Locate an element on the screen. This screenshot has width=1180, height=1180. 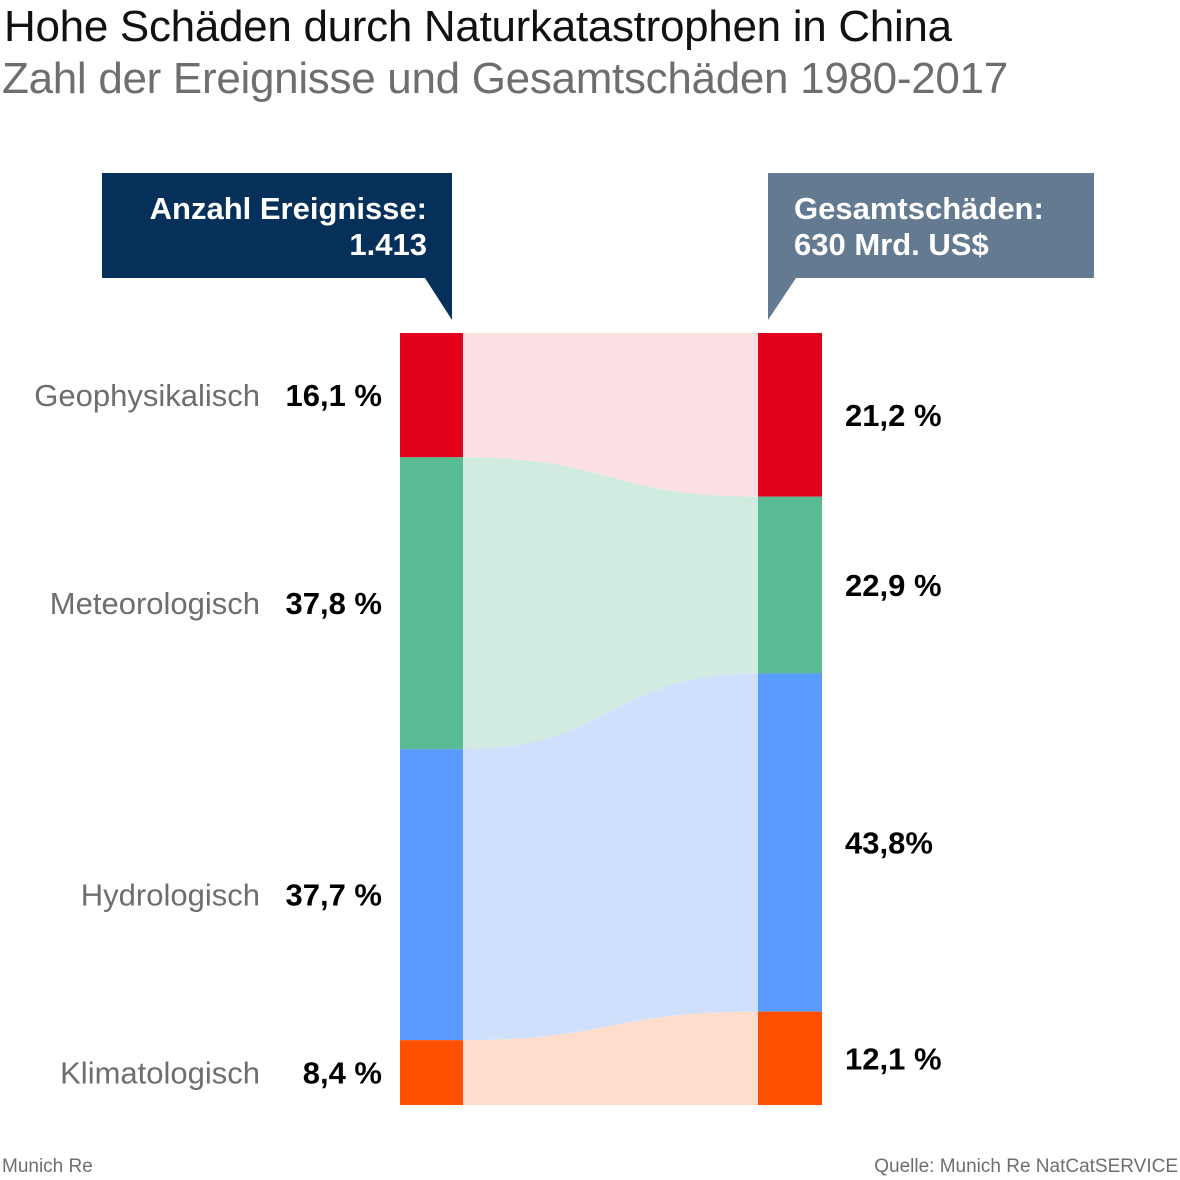
right-bar-geophysikalisch is located at coordinates (790, 415).